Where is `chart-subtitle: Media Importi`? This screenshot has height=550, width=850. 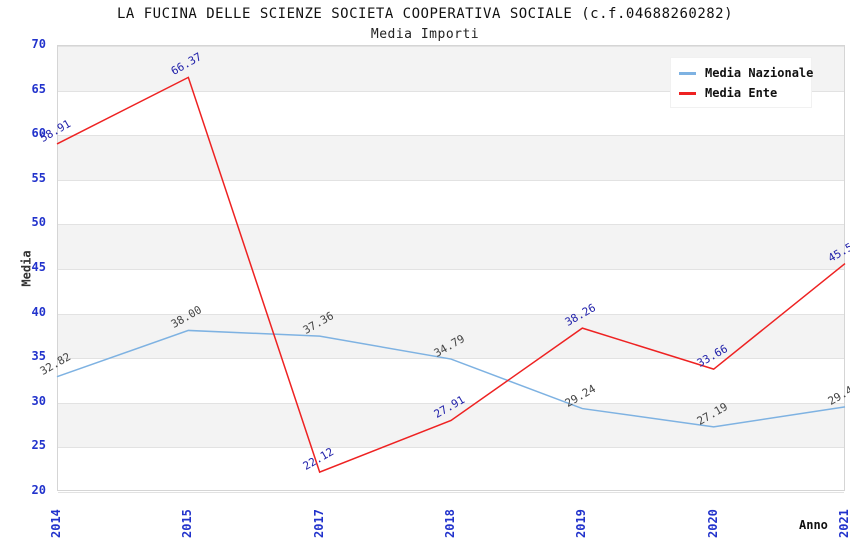 chart-subtitle: Media Importi is located at coordinates (425, 34).